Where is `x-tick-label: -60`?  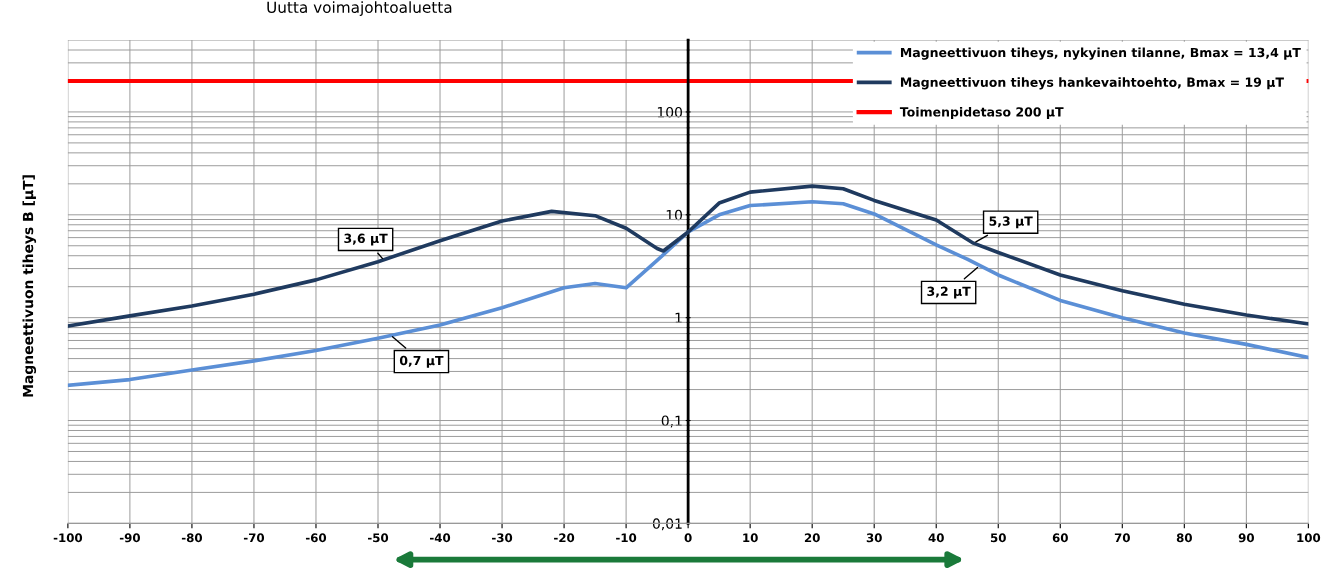
x-tick-label: -60 is located at coordinates (316, 538).